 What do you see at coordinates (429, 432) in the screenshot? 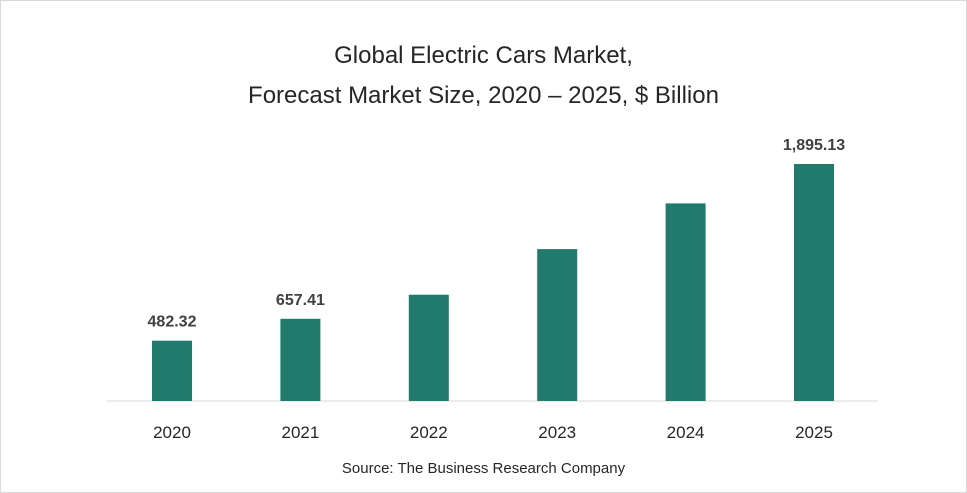
I see `x-tick-label-2022: 2022` at bounding box center [429, 432].